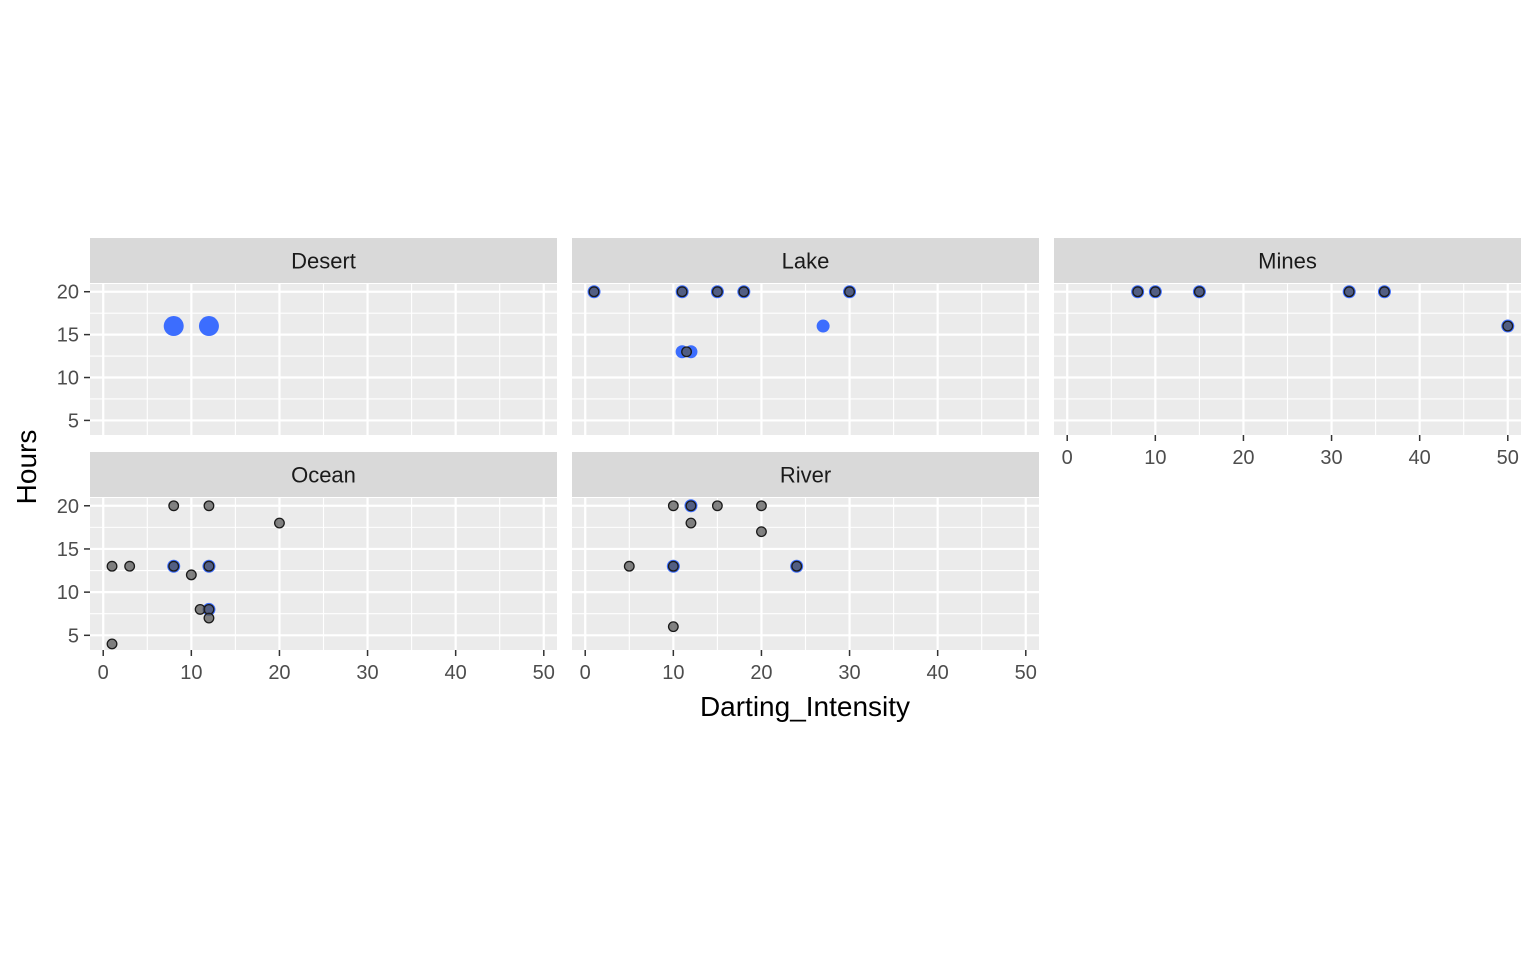  Describe the element at coordinates (805, 706) in the screenshot. I see `x-axis-title: Darting_Intensity` at that location.